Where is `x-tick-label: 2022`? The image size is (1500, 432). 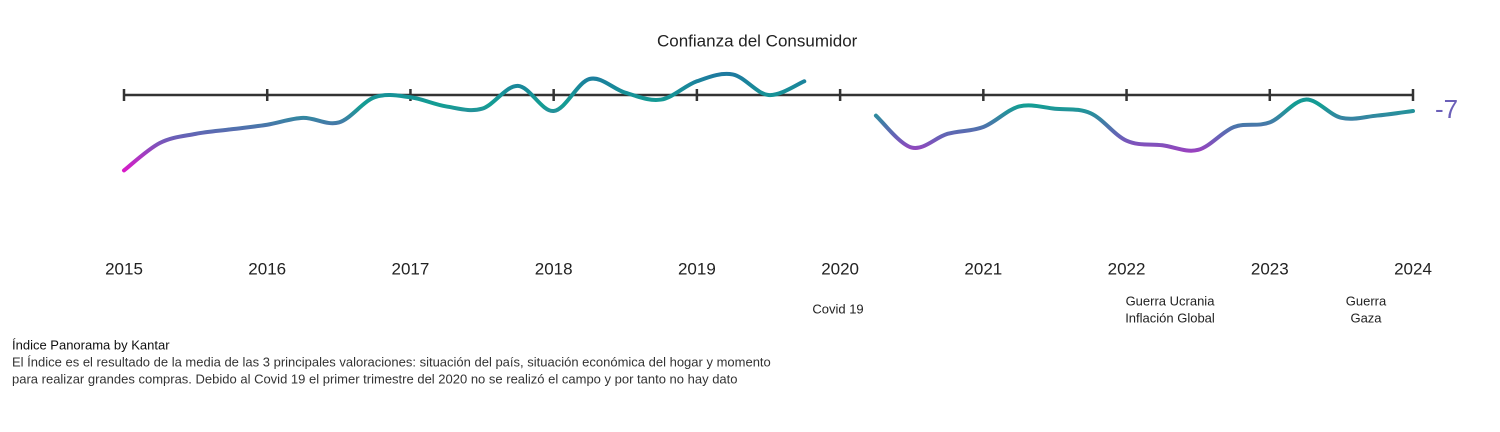 x-tick-label: 2022 is located at coordinates (1127, 268).